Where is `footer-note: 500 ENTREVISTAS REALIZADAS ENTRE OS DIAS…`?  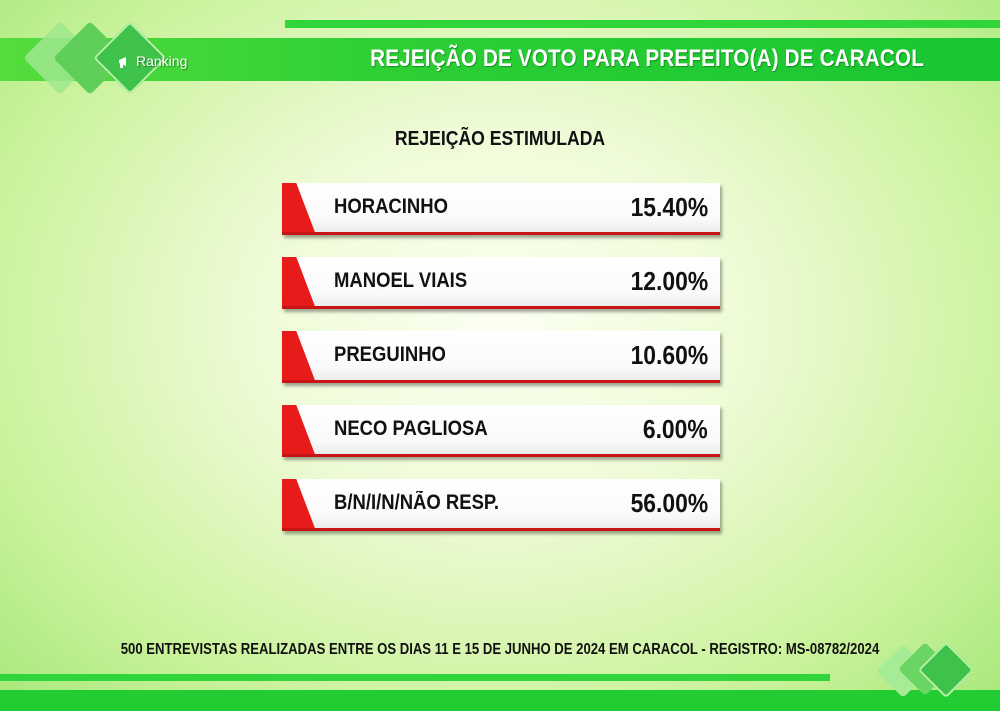
footer-note: 500 ENTREVISTAS REALIZADAS ENTRE OS DIAS… is located at coordinates (500, 649).